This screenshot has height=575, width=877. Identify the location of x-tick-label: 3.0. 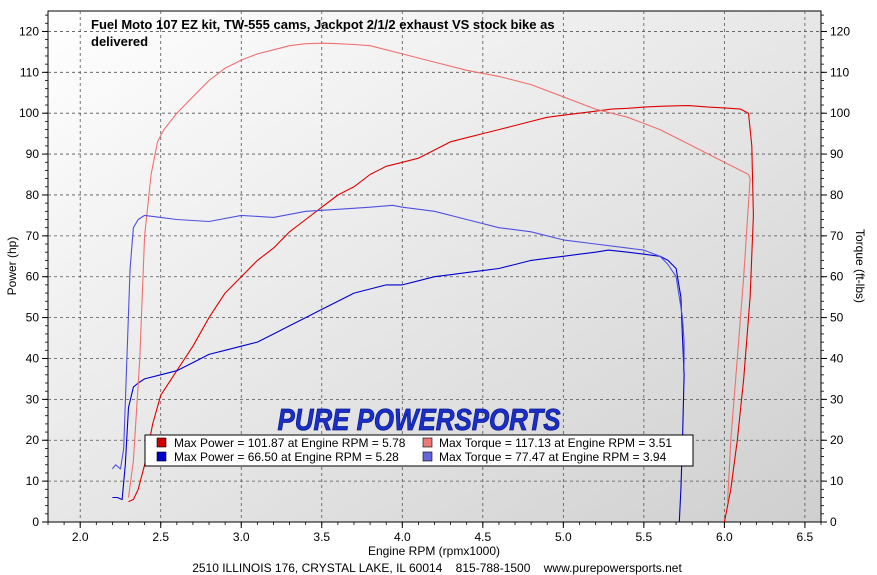
(241, 537).